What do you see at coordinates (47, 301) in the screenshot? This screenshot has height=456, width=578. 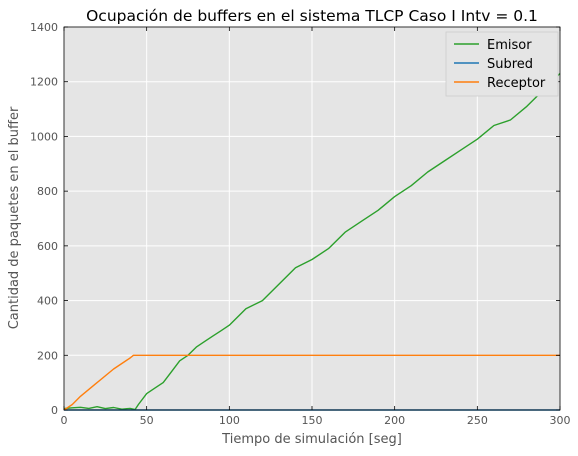 I see `y-tick-label: 400` at bounding box center [47, 301].